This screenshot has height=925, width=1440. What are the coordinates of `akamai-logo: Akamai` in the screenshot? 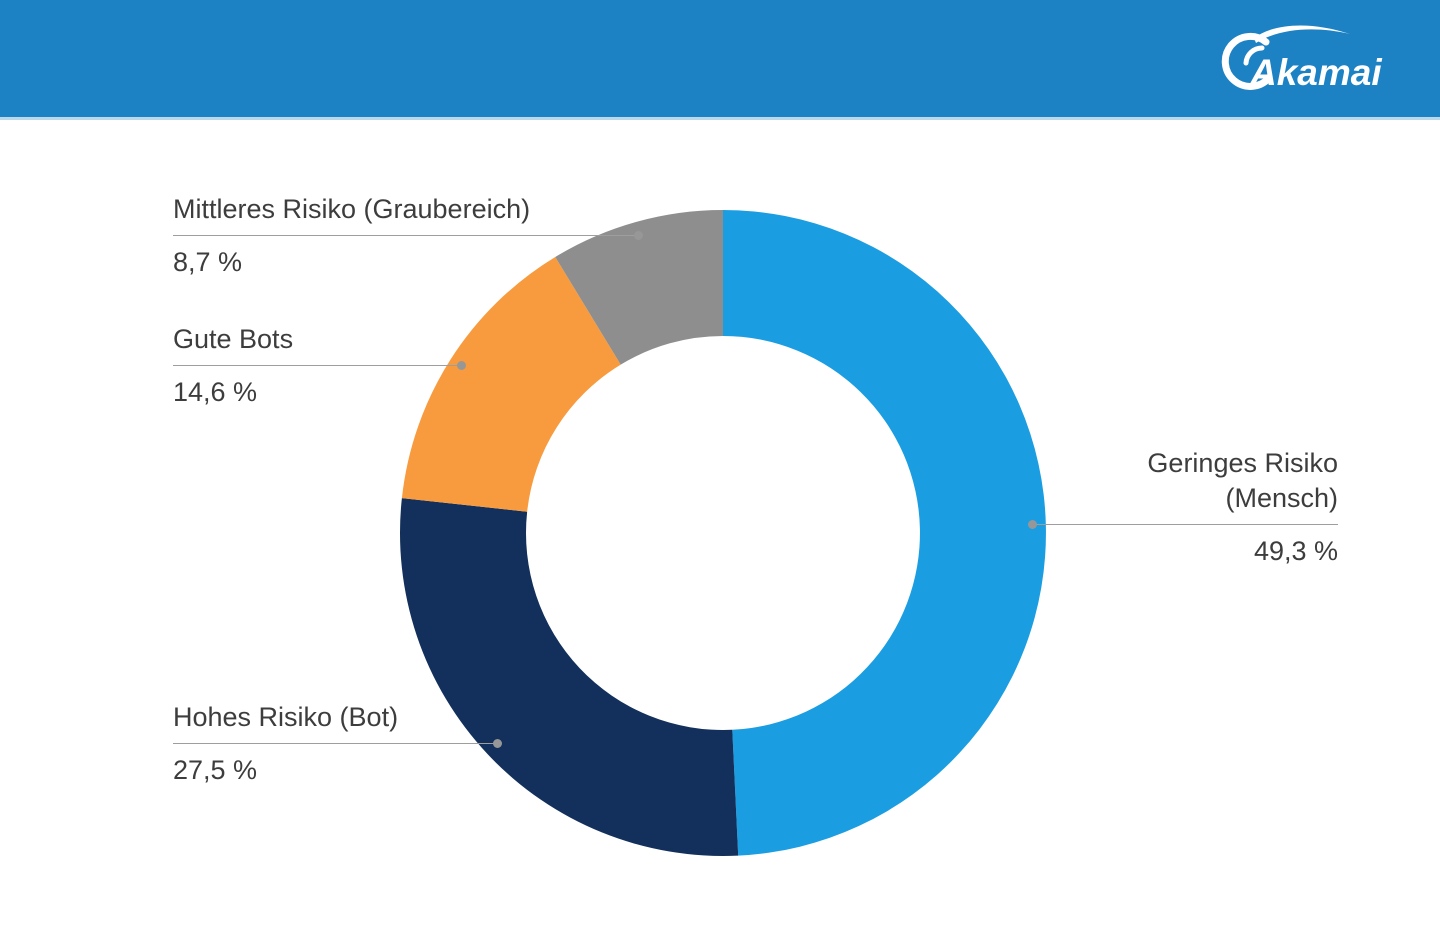 It's located at (1301, 59).